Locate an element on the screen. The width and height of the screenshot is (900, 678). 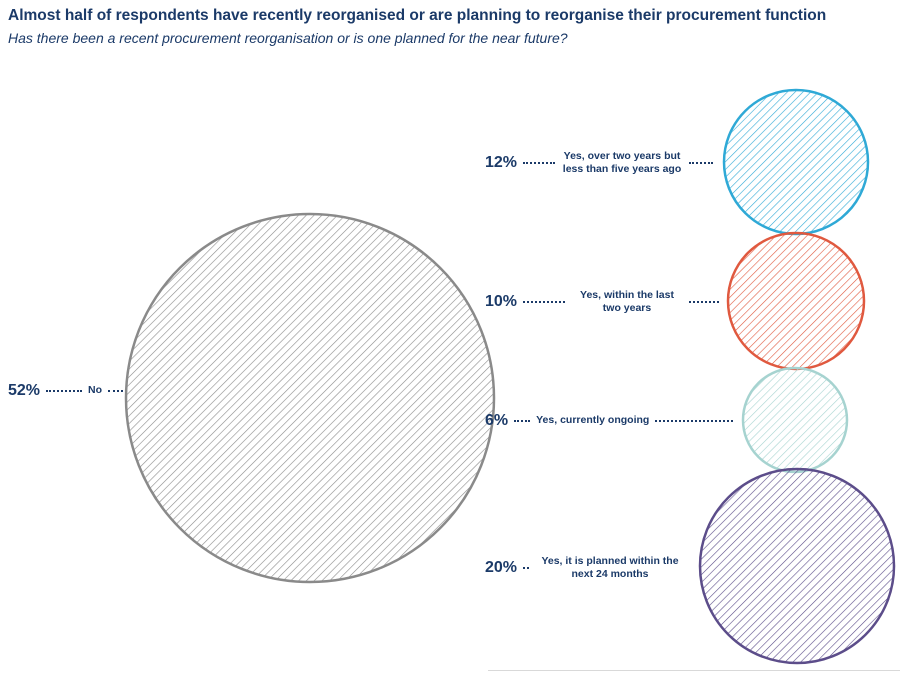
pct-last-two-years: 10% is located at coordinates (501, 301).